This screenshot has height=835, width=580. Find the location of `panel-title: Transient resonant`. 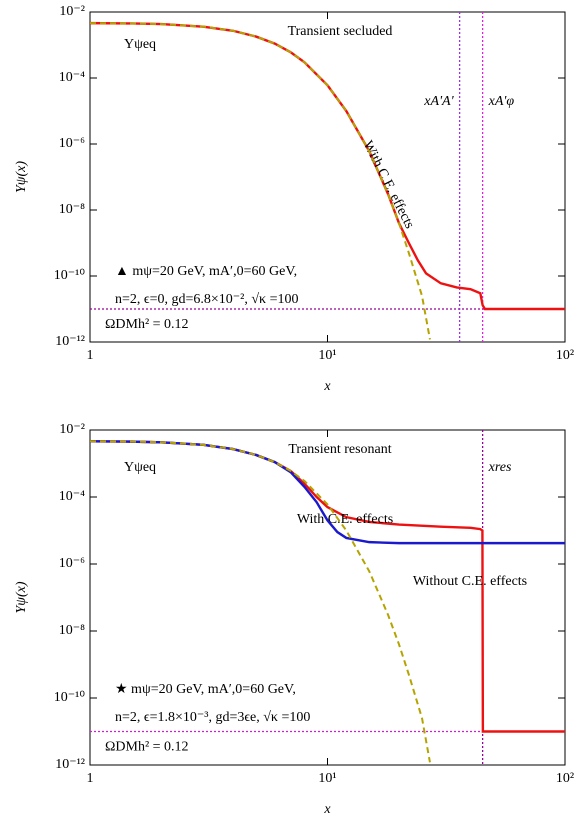

panel-title: Transient resonant is located at coordinates (339, 449).